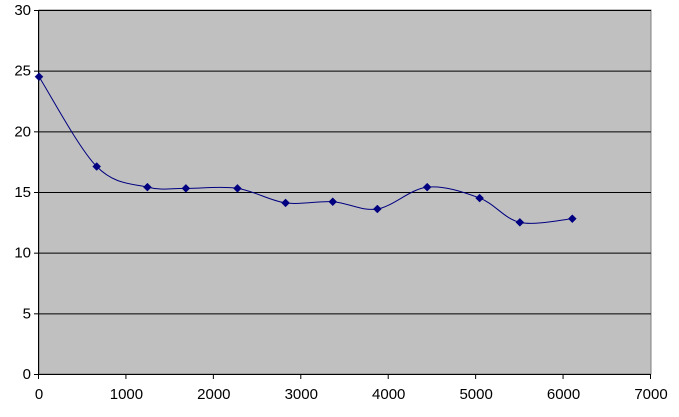  What do you see at coordinates (22, 192) in the screenshot?
I see `y-tick-label-3: 15` at bounding box center [22, 192].